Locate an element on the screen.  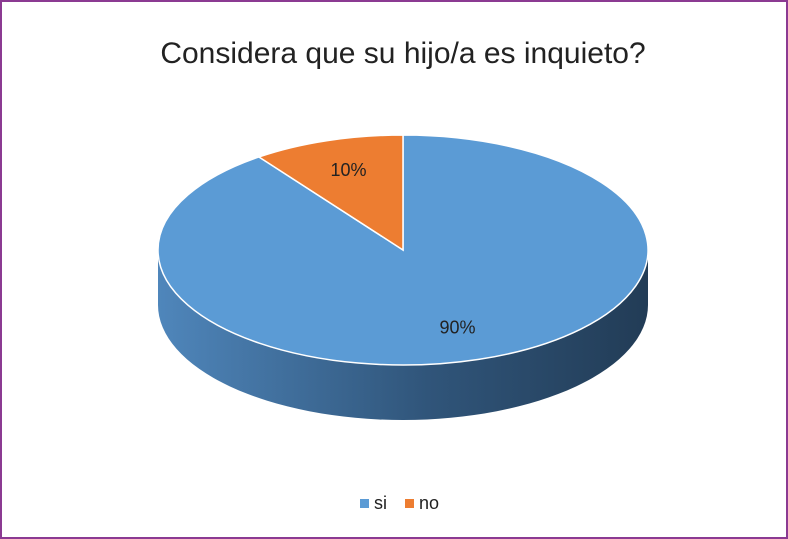
legend-label: no is located at coordinates (429, 503).